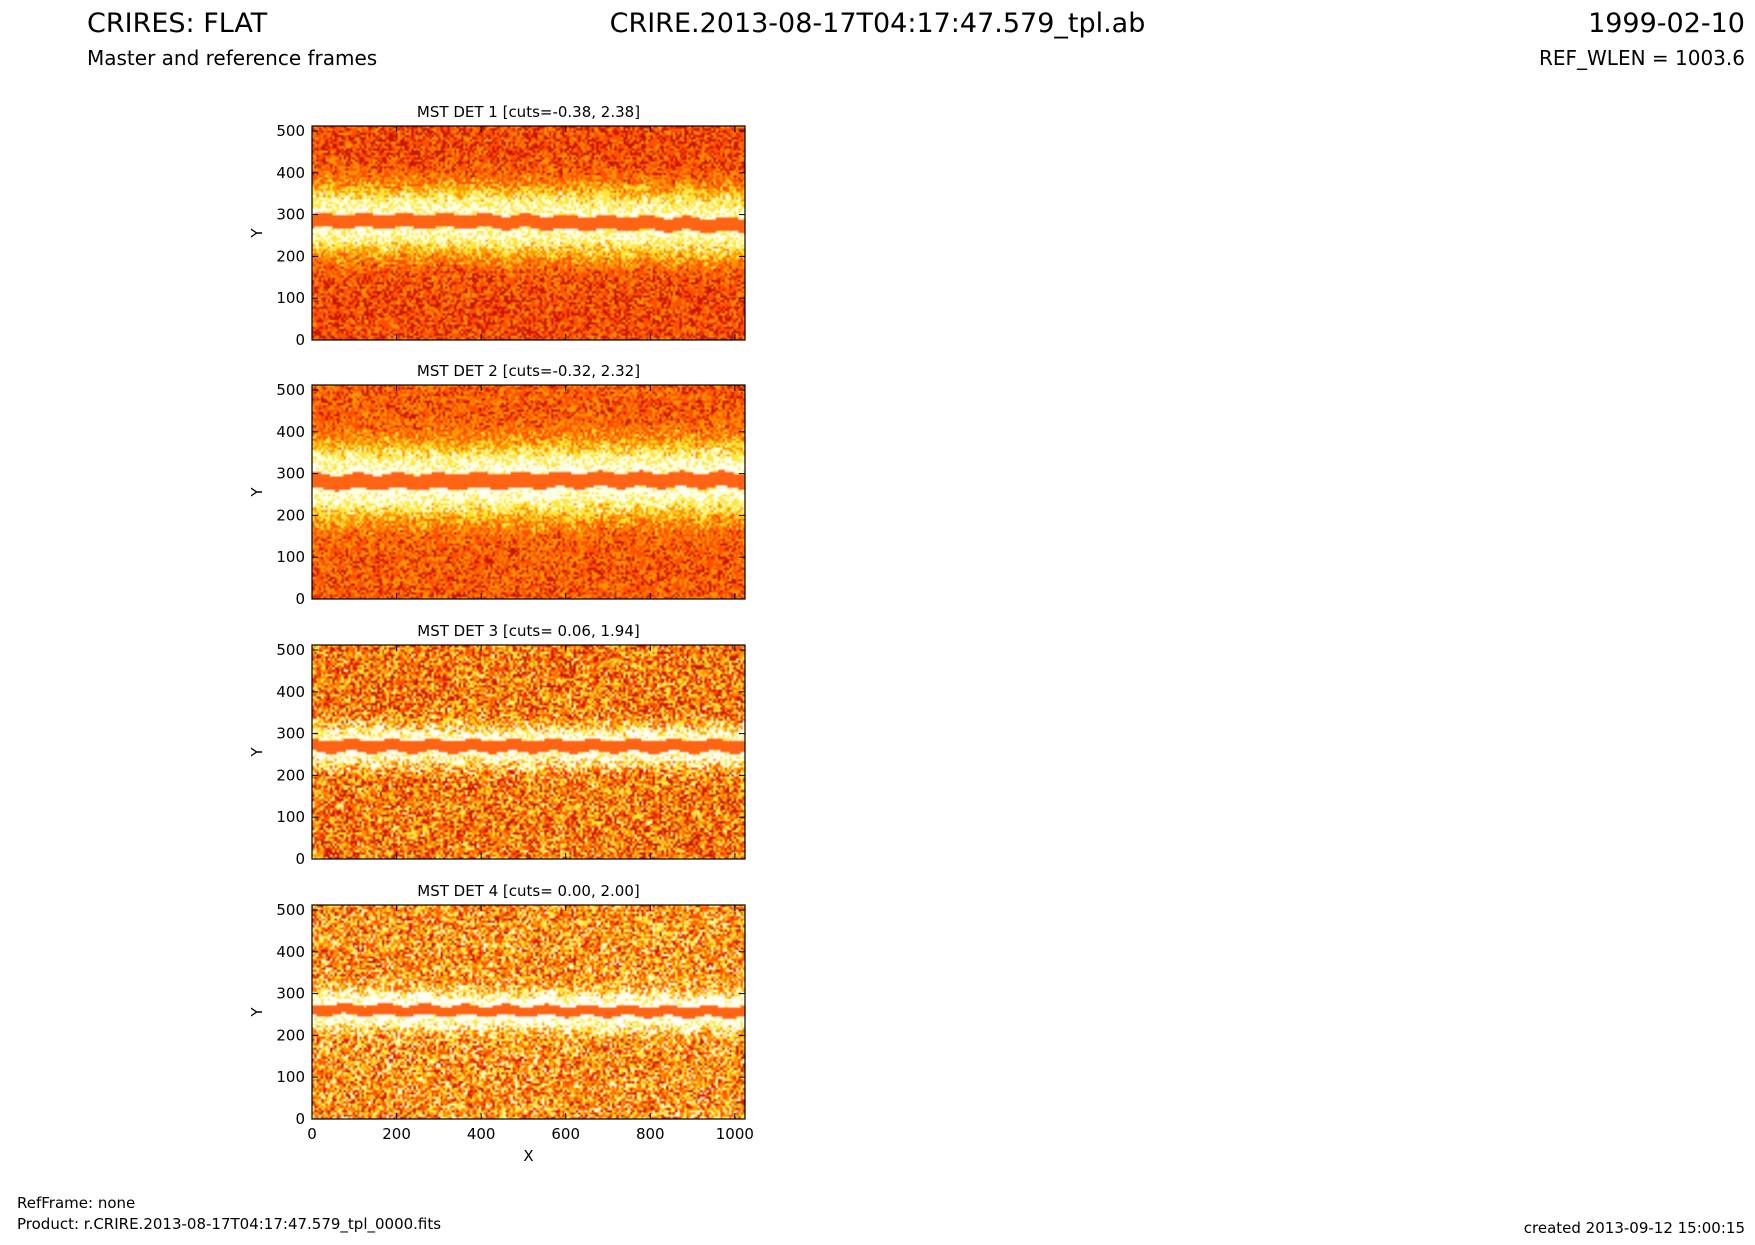  What do you see at coordinates (735, 1134) in the screenshot?
I see `x-tick-label: 1000` at bounding box center [735, 1134].